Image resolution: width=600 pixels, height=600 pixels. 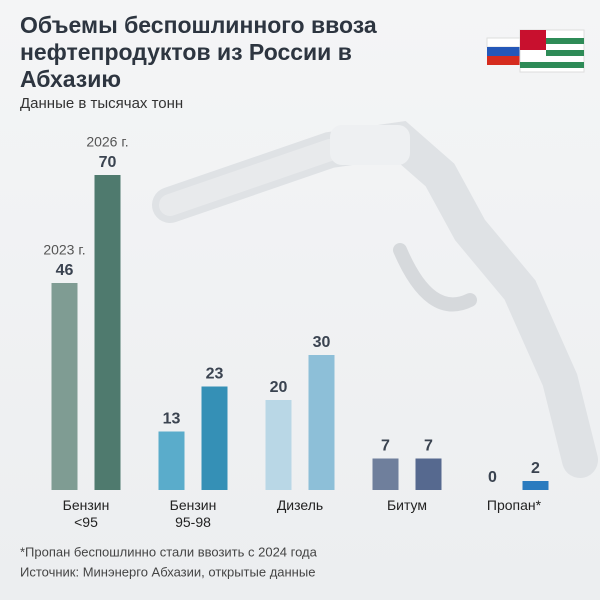 I want to click on category-label: Дизель, so click(x=300, y=505).